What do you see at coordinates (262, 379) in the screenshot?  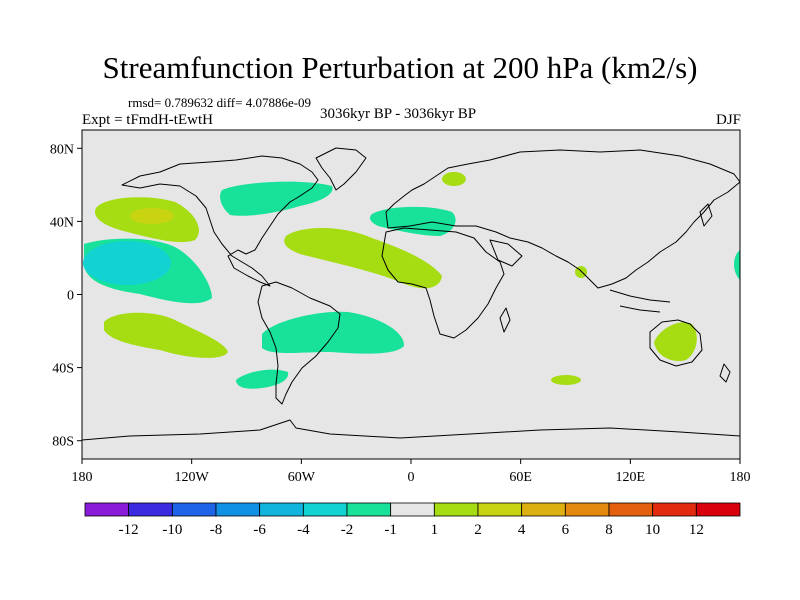 I see `contour-region-patagonia` at bounding box center [262, 379].